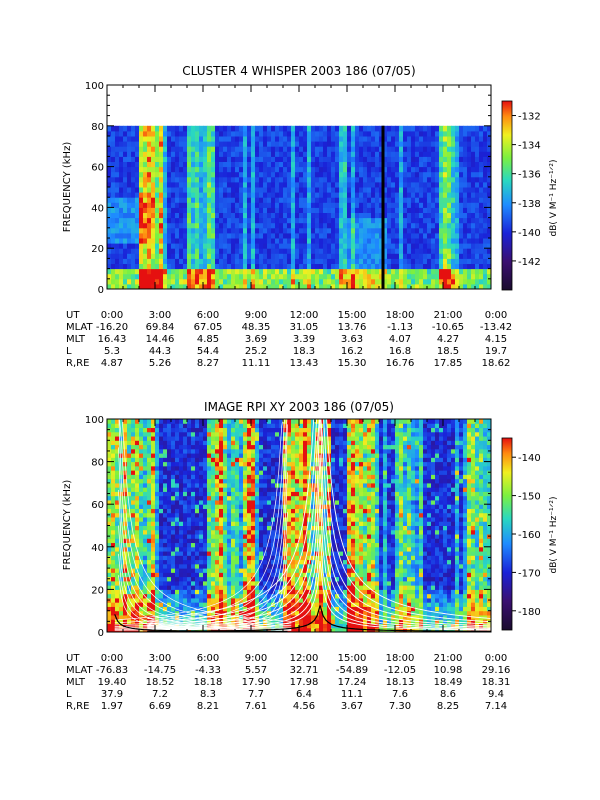  Describe the element at coordinates (304, 363) in the screenshot. I see `ephemeris-value: 13.43` at that location.